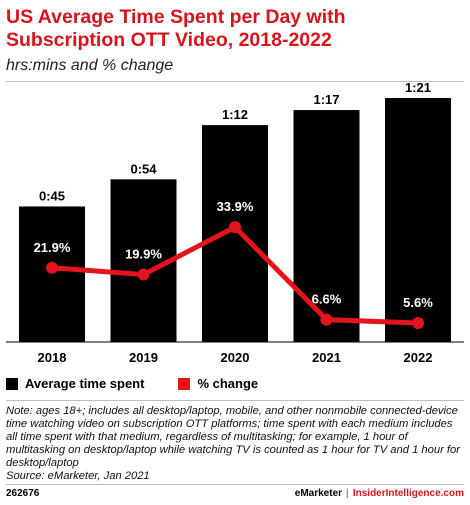 The height and width of the screenshot is (505, 470). I want to click on pct-point-2020, so click(235, 227).